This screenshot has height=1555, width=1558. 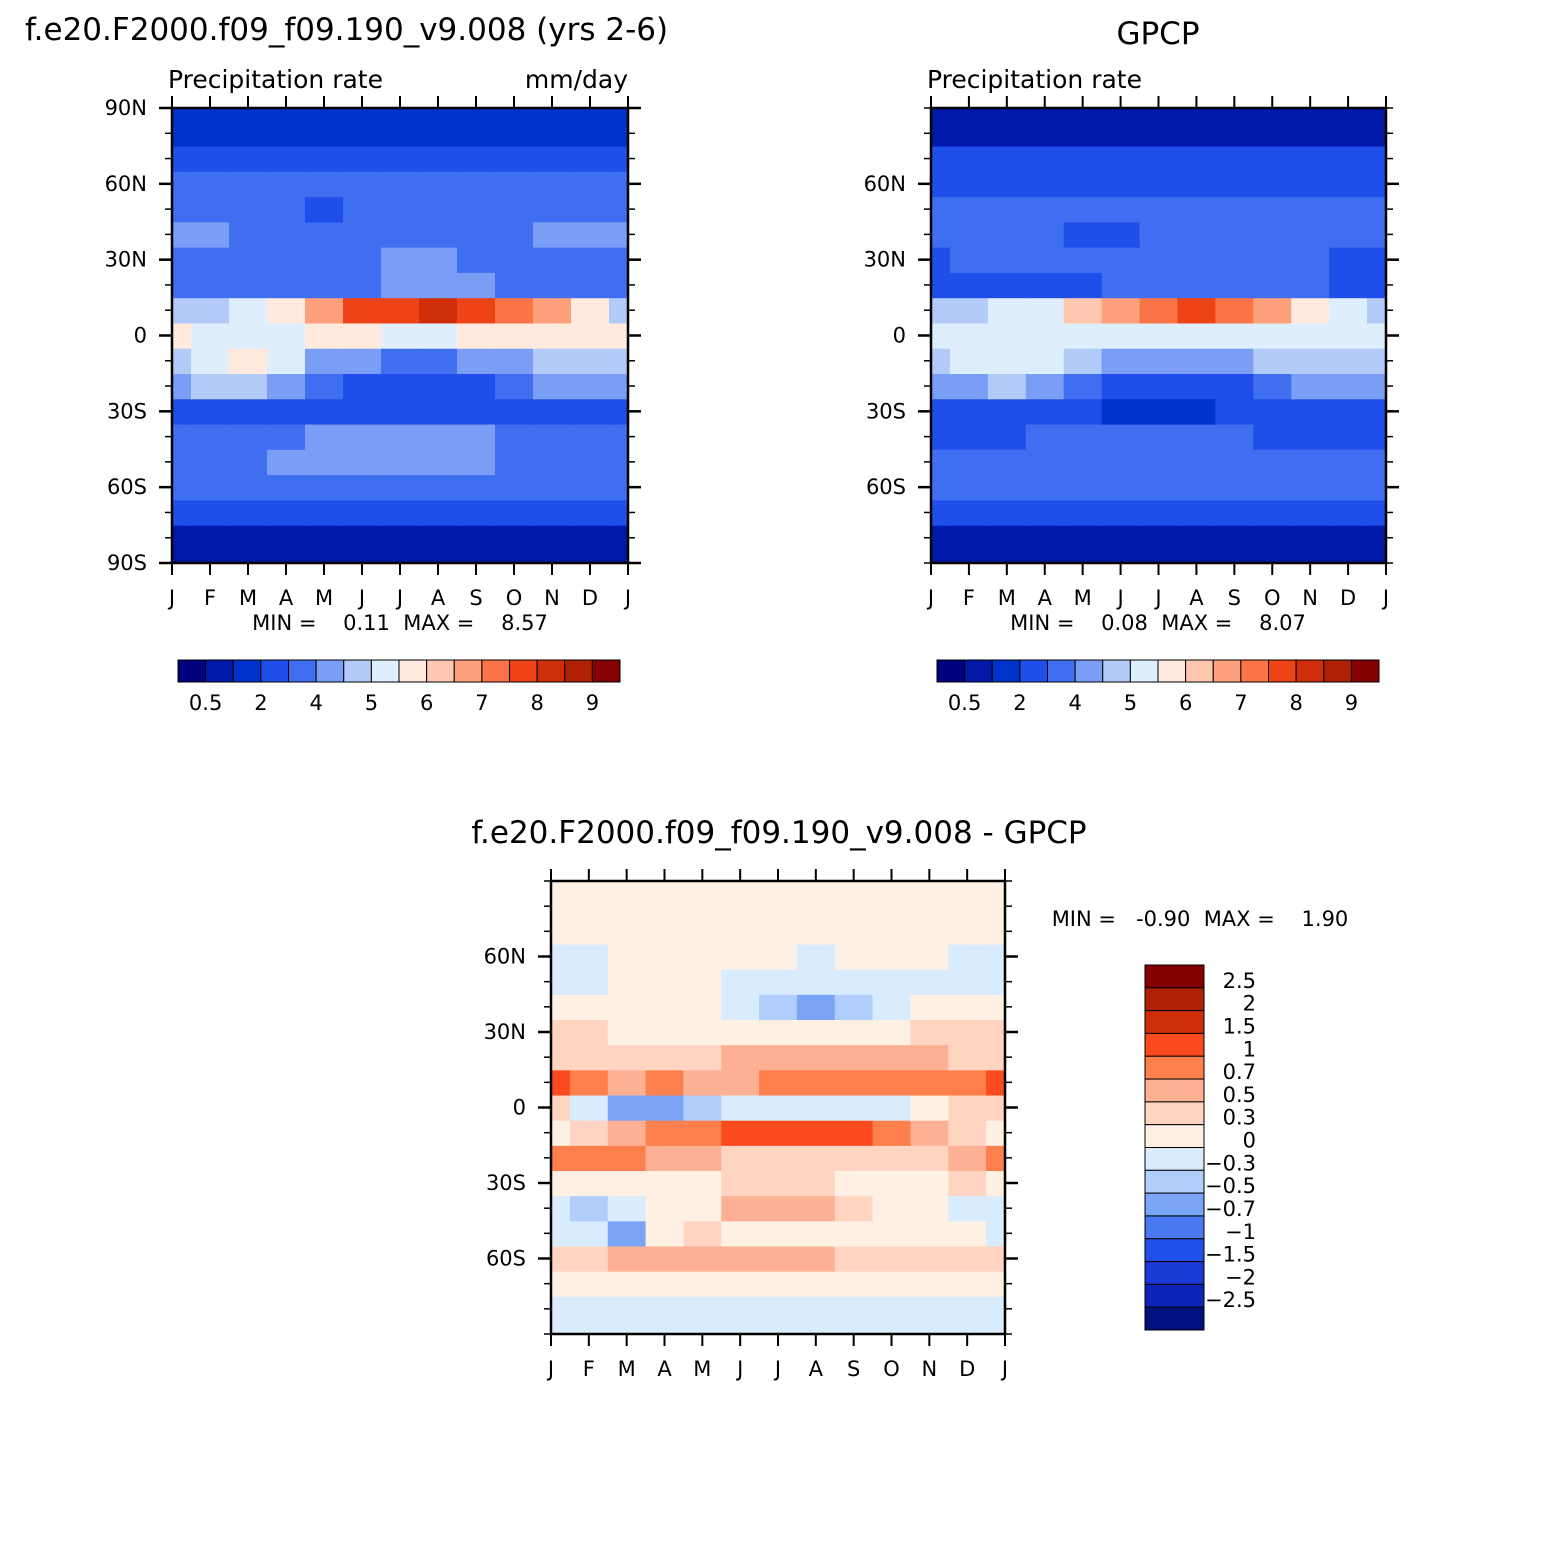 I want to click on colorbar-label: 5, so click(x=371, y=703).